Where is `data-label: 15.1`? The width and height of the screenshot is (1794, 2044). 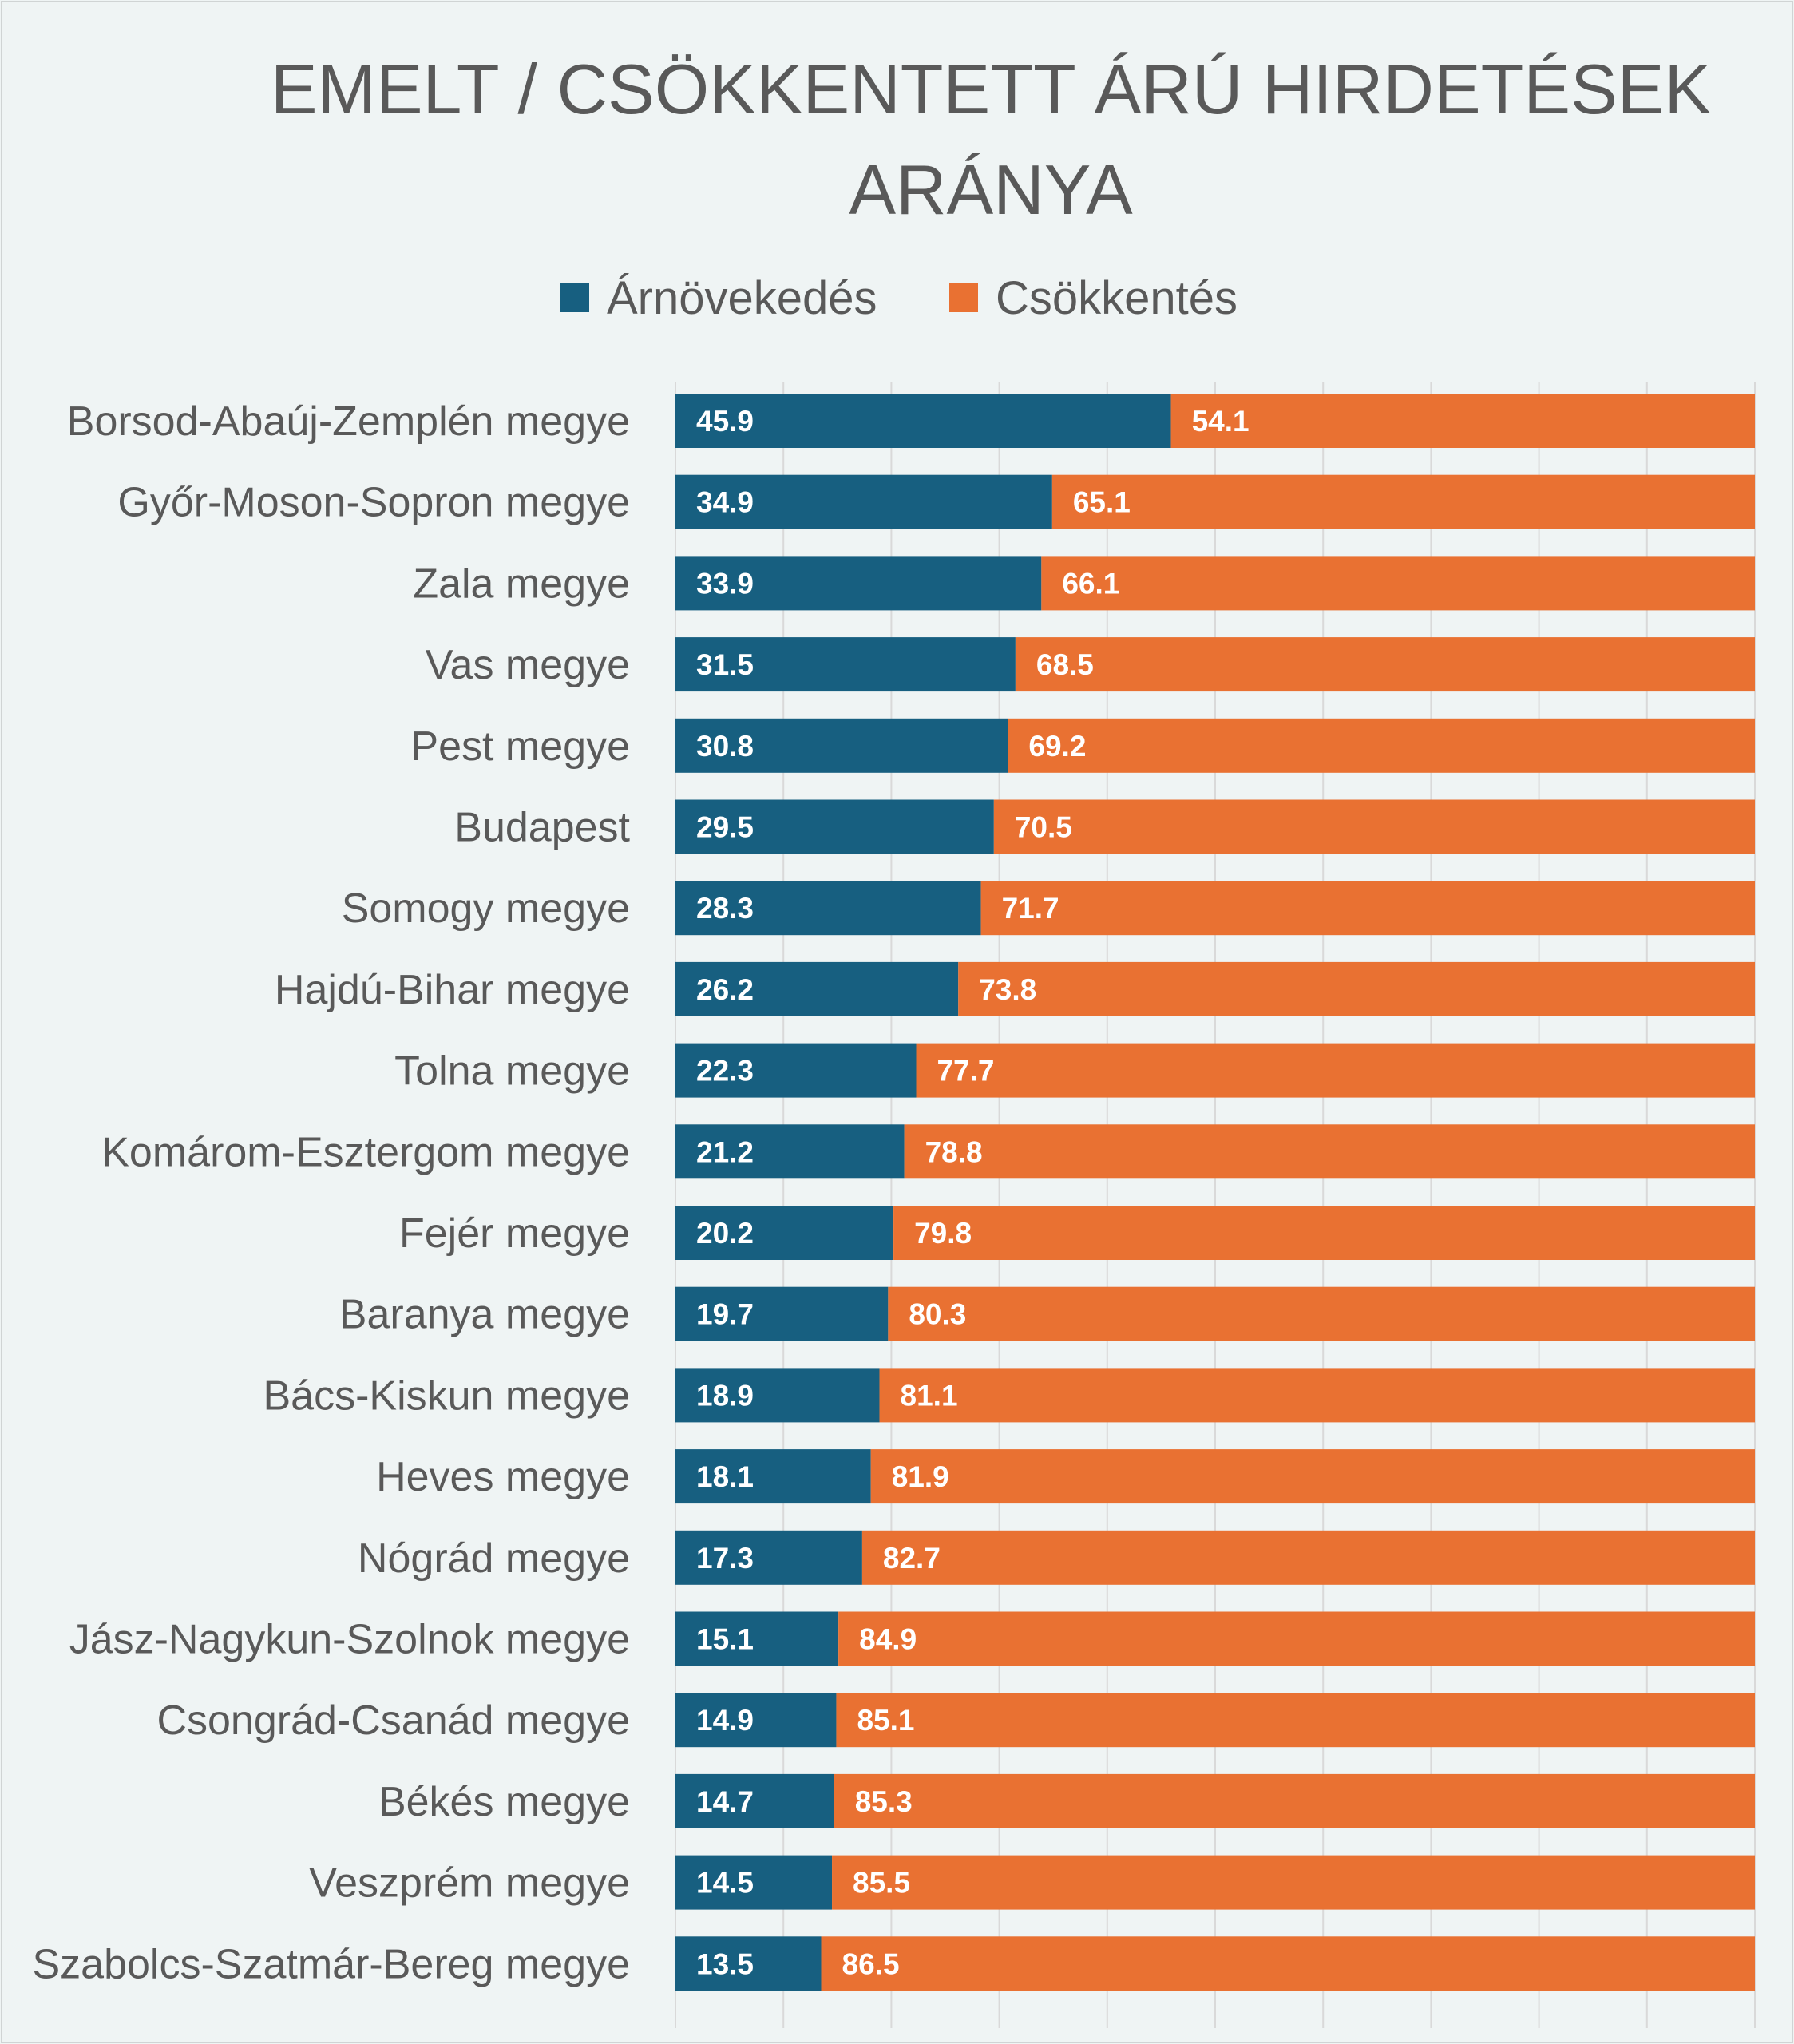 data-label: 15.1 is located at coordinates (725, 1639).